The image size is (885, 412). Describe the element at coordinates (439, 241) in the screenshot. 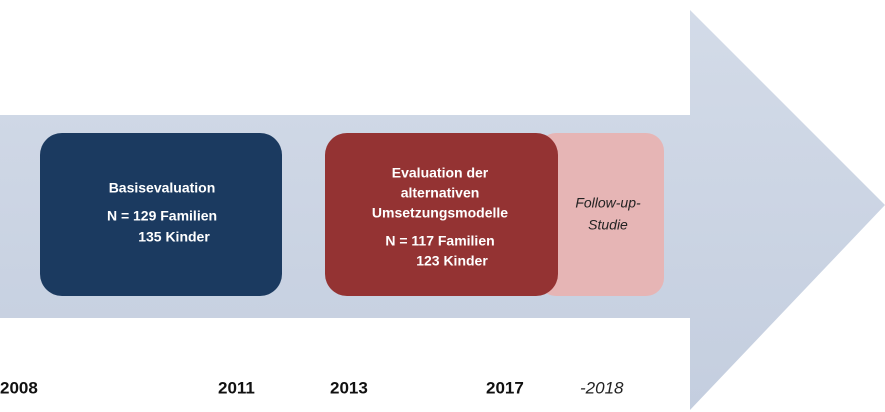

I see `box-text: N = 117 Familien` at that location.